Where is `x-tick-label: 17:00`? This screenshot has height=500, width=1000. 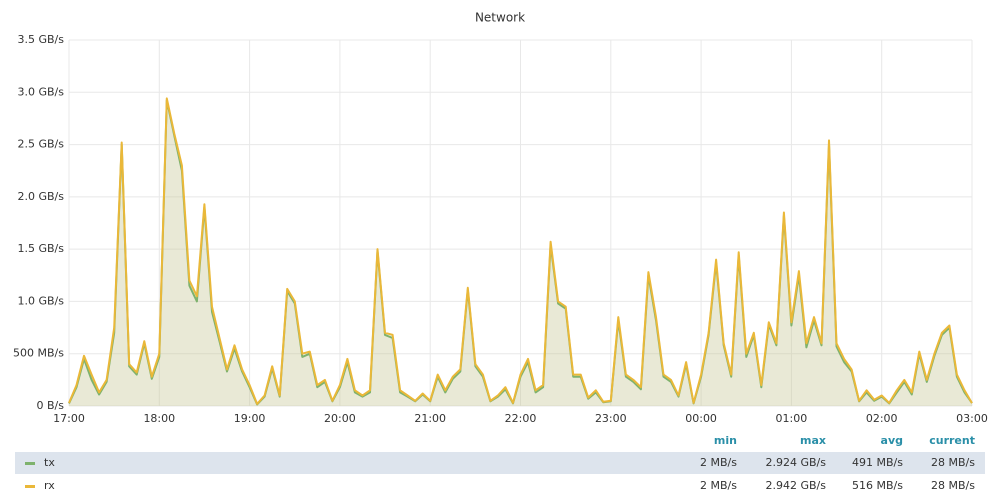 x-tick-label: 17:00 is located at coordinates (69, 418).